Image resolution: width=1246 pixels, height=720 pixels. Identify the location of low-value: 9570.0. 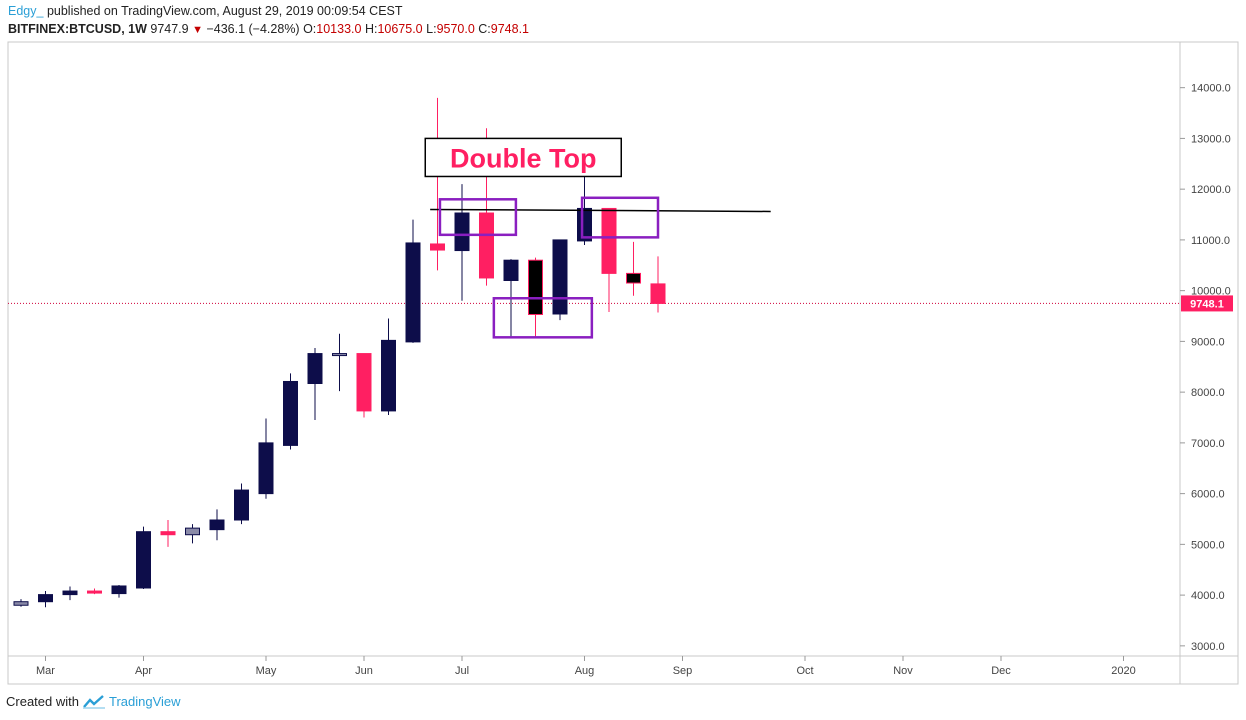
(455, 29).